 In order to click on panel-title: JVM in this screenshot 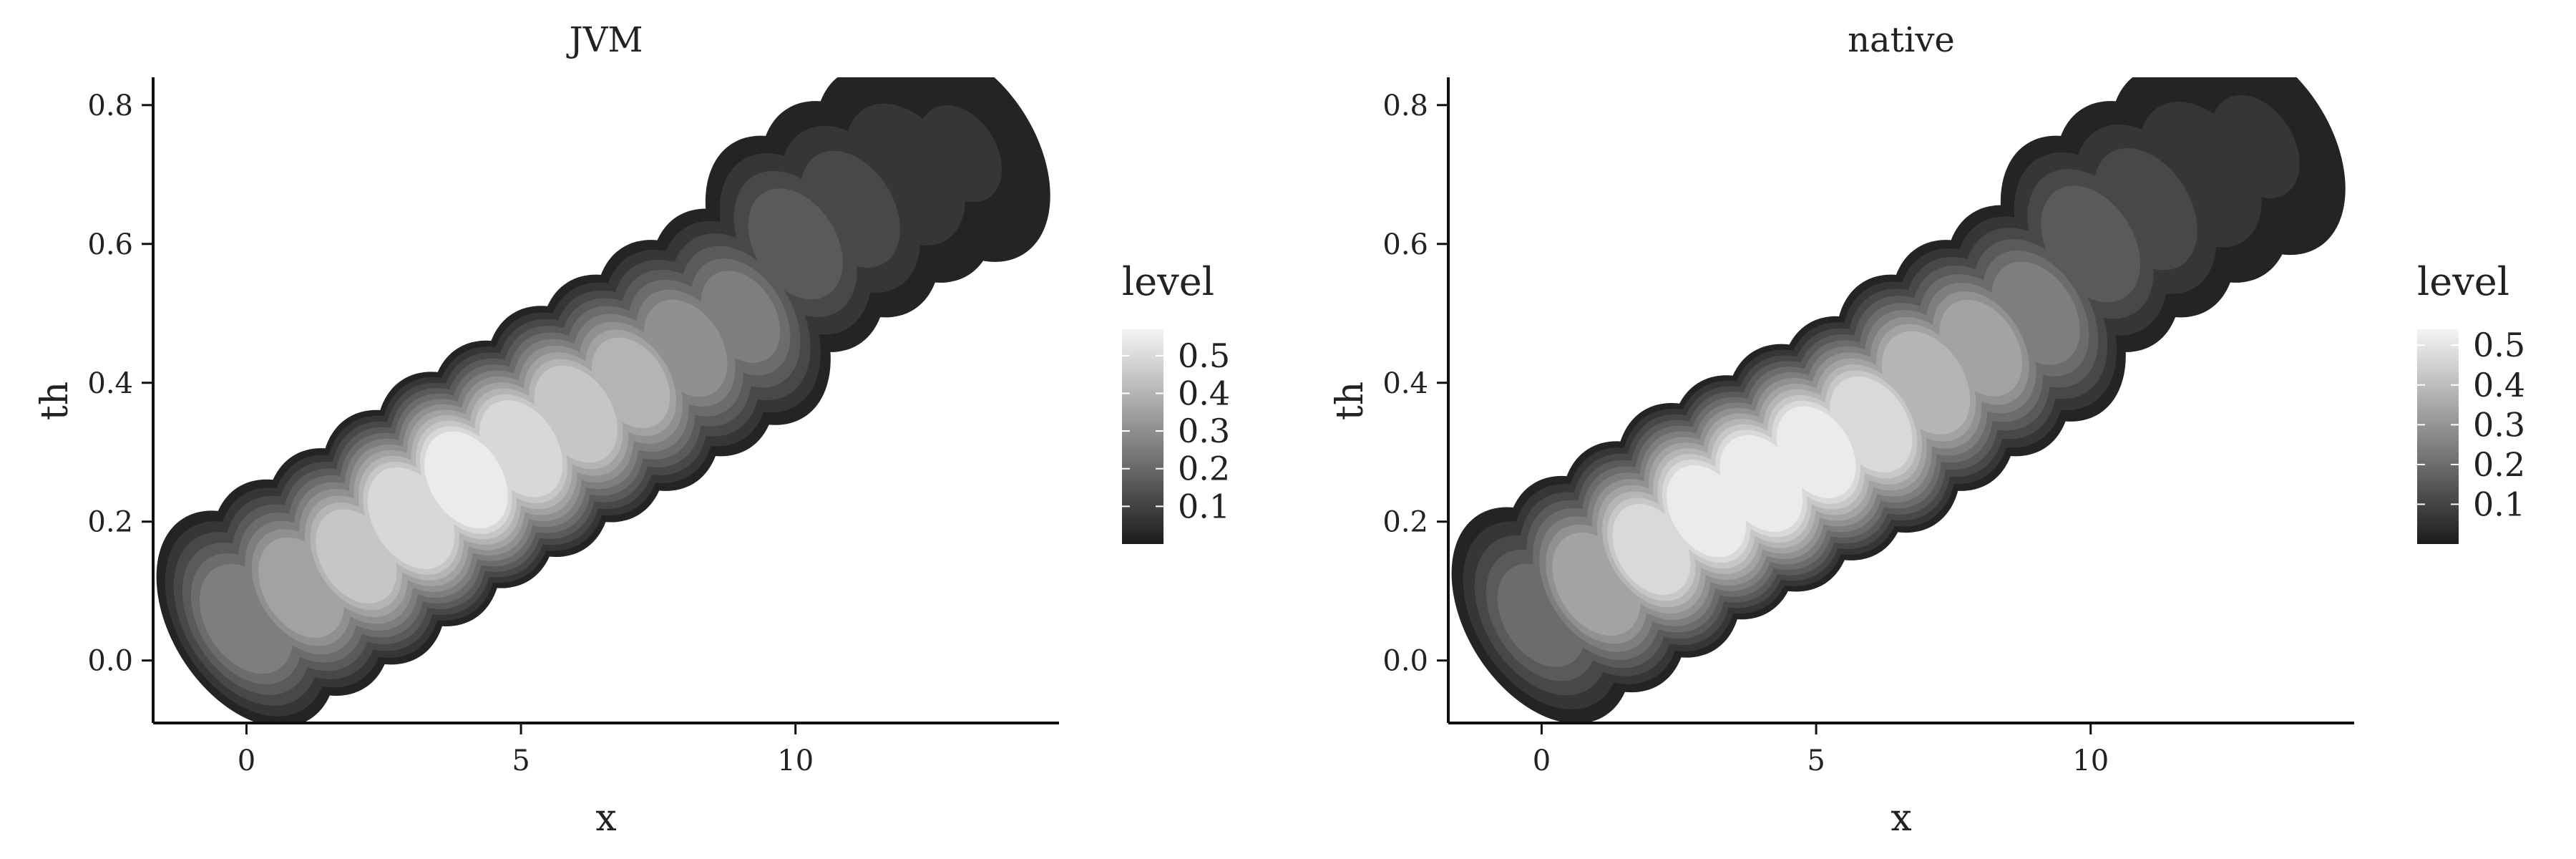, I will do `click(604, 40)`.